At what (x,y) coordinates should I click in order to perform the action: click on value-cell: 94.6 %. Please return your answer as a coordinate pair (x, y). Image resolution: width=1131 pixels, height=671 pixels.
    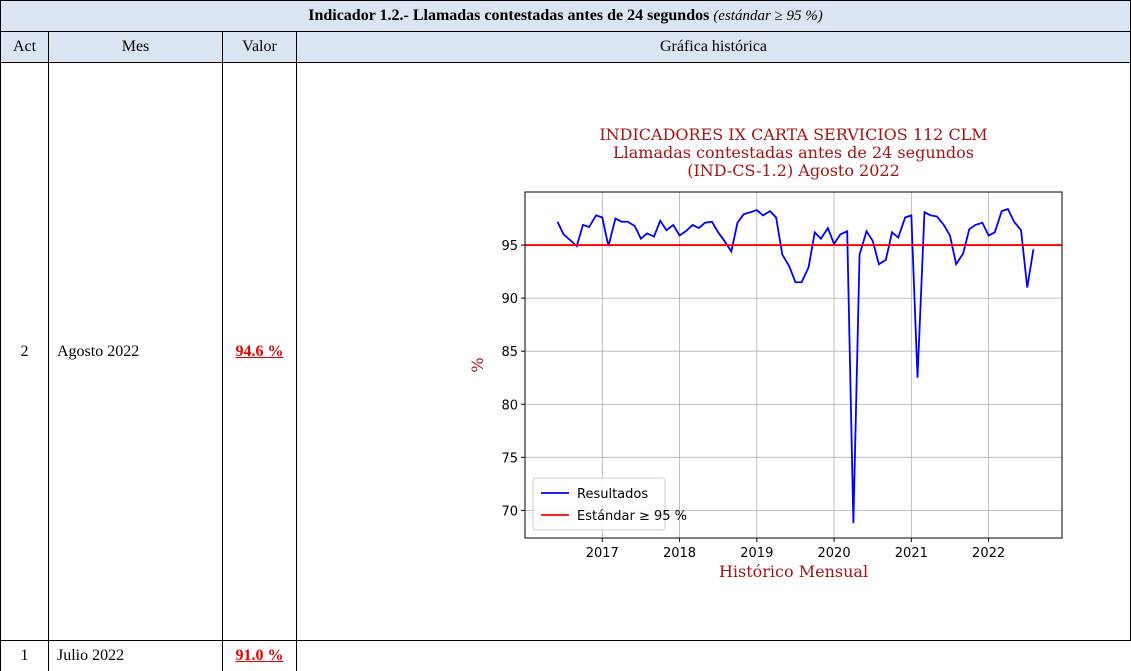
    Looking at the image, I should click on (259, 351).